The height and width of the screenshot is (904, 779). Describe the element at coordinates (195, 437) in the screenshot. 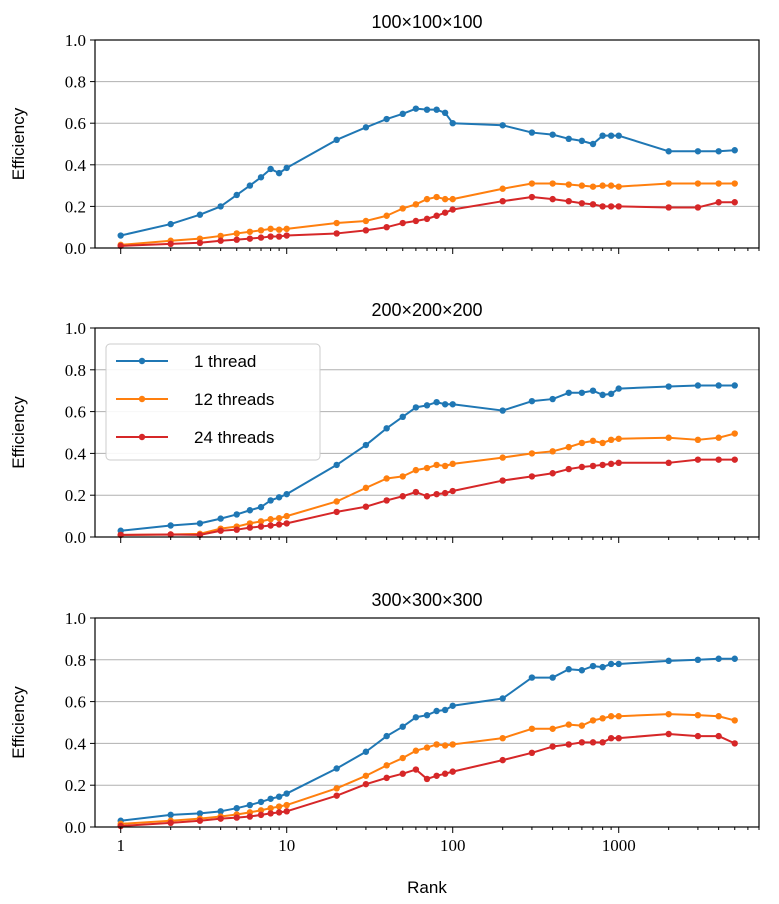

I see `legend-item: 24 threads` at that location.